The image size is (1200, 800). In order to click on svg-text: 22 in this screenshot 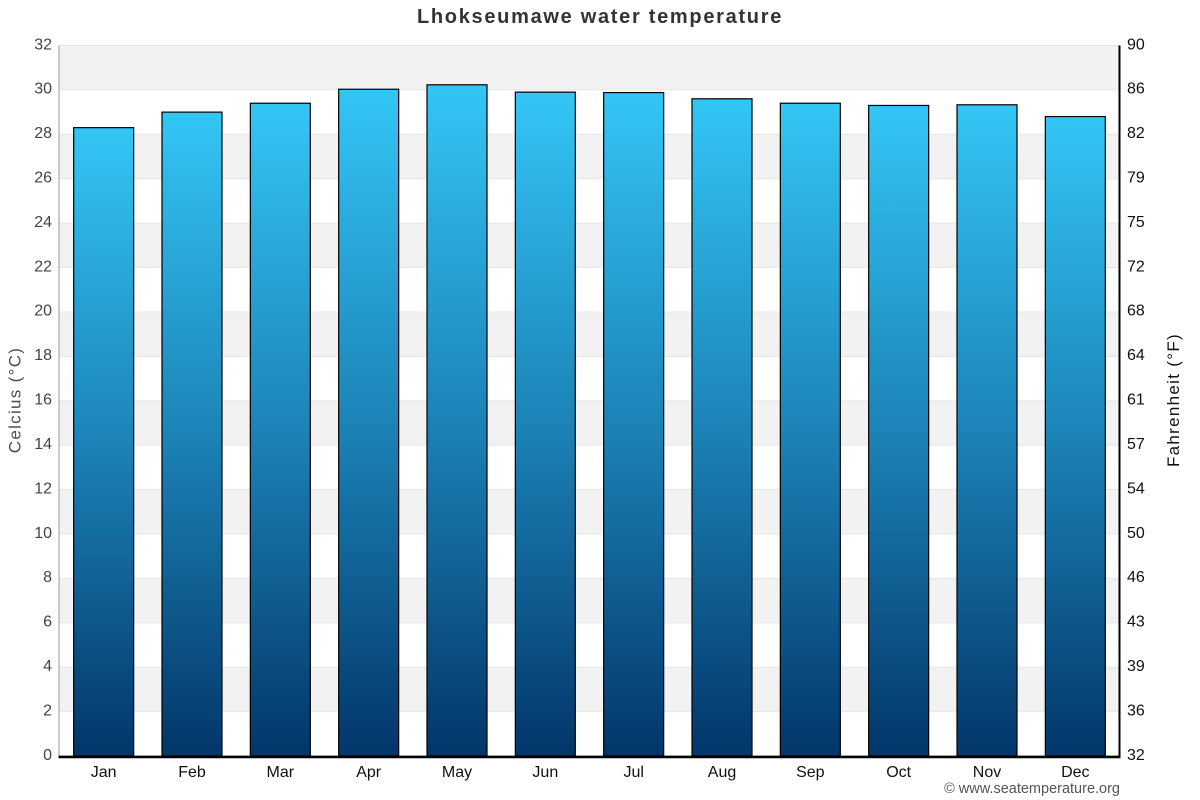, I will do `click(43, 266)`.